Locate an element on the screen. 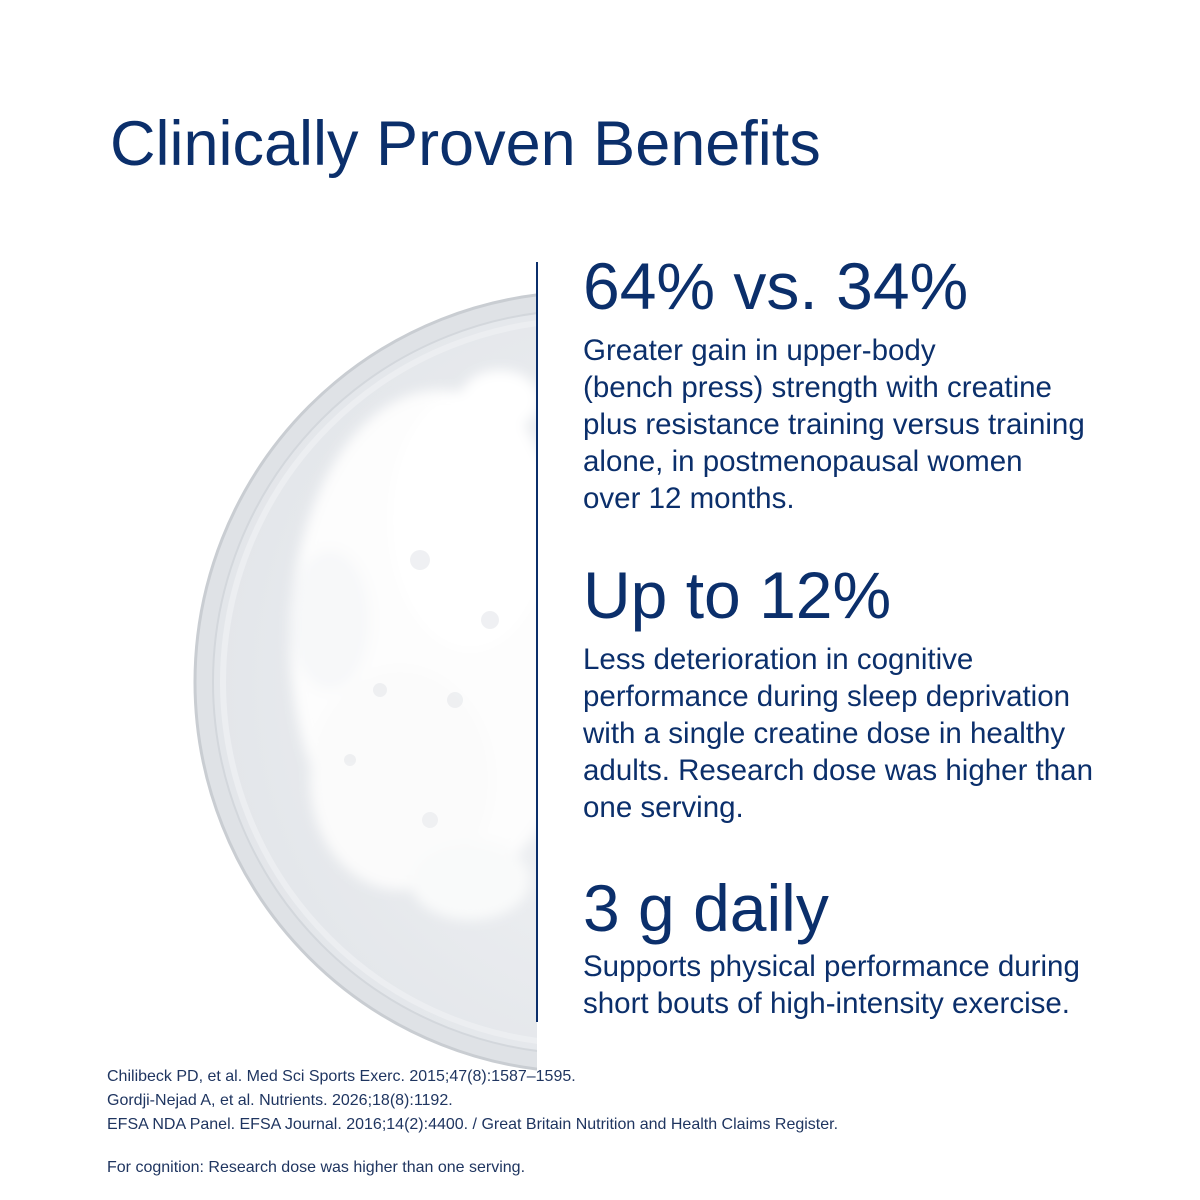  stat-headline: Up to 12% is located at coordinates (737, 595).